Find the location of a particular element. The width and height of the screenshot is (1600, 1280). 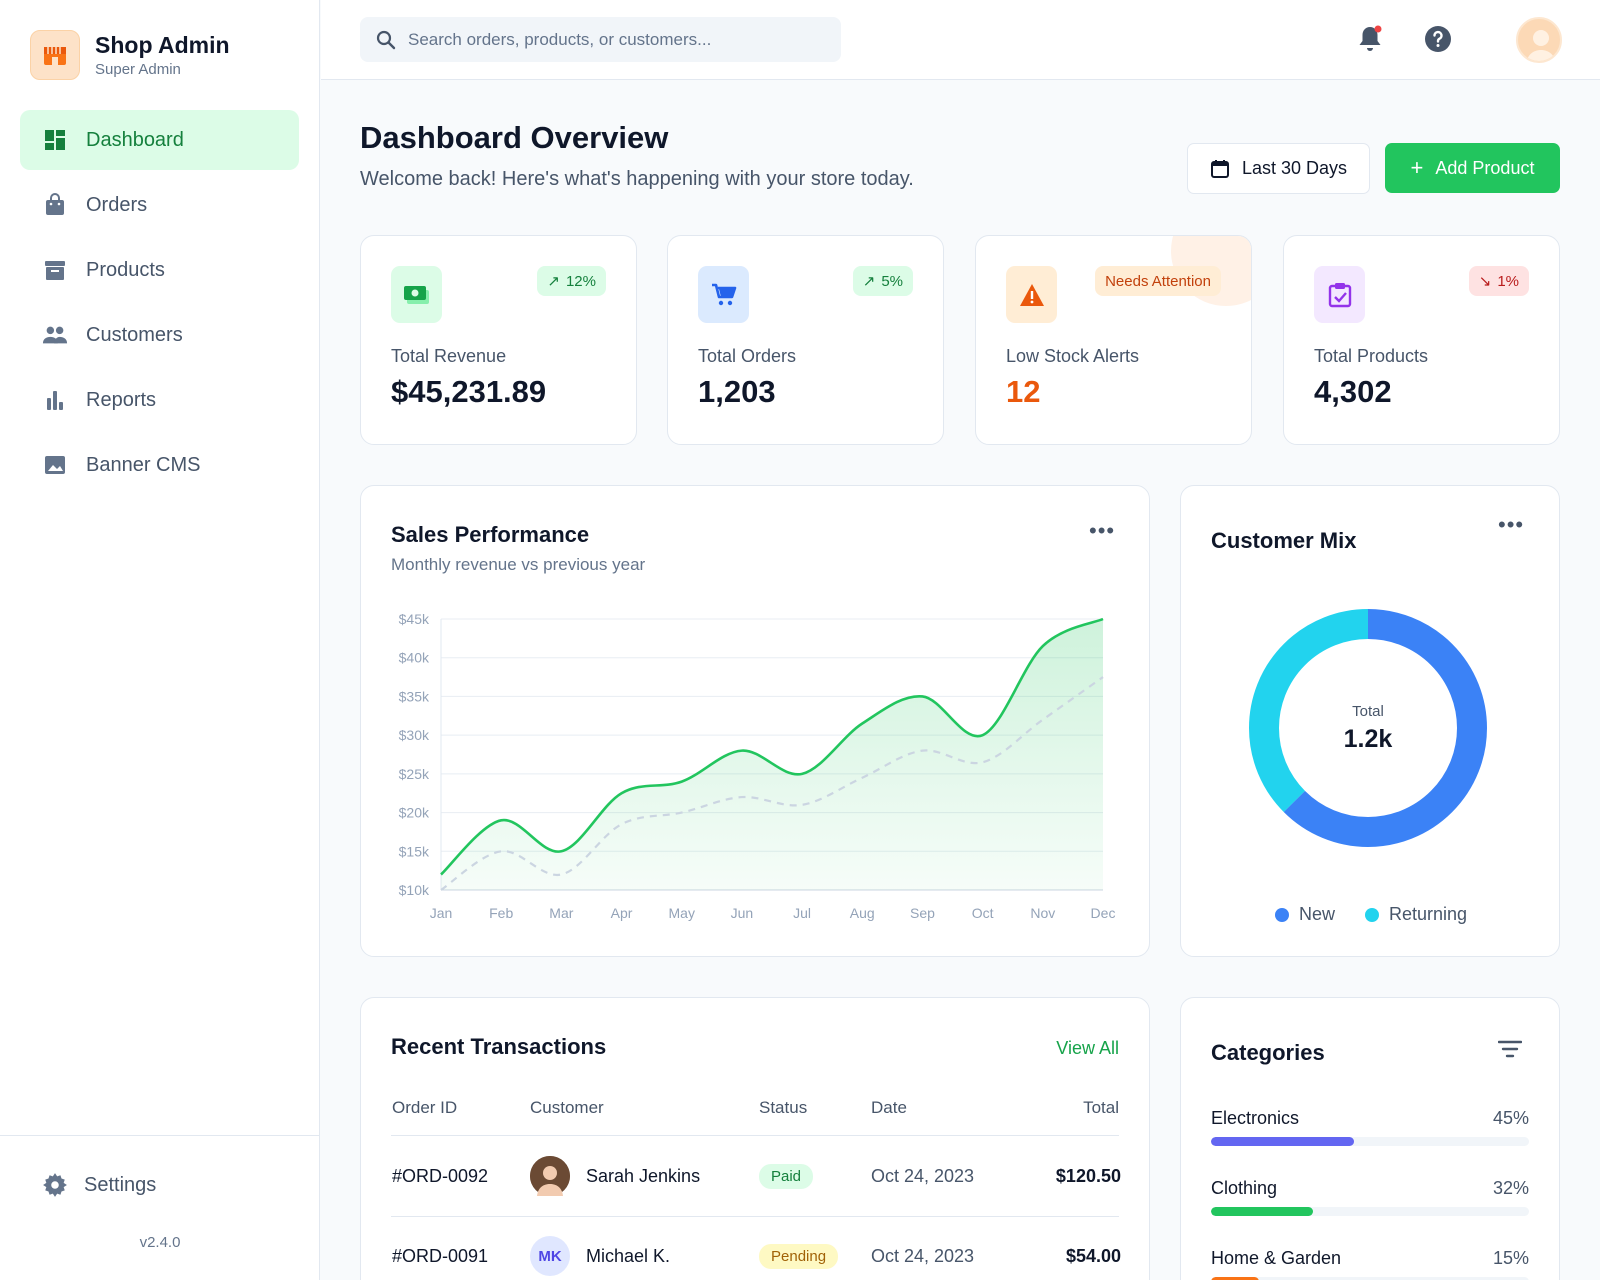

bar-chart-icon is located at coordinates (55, 400).